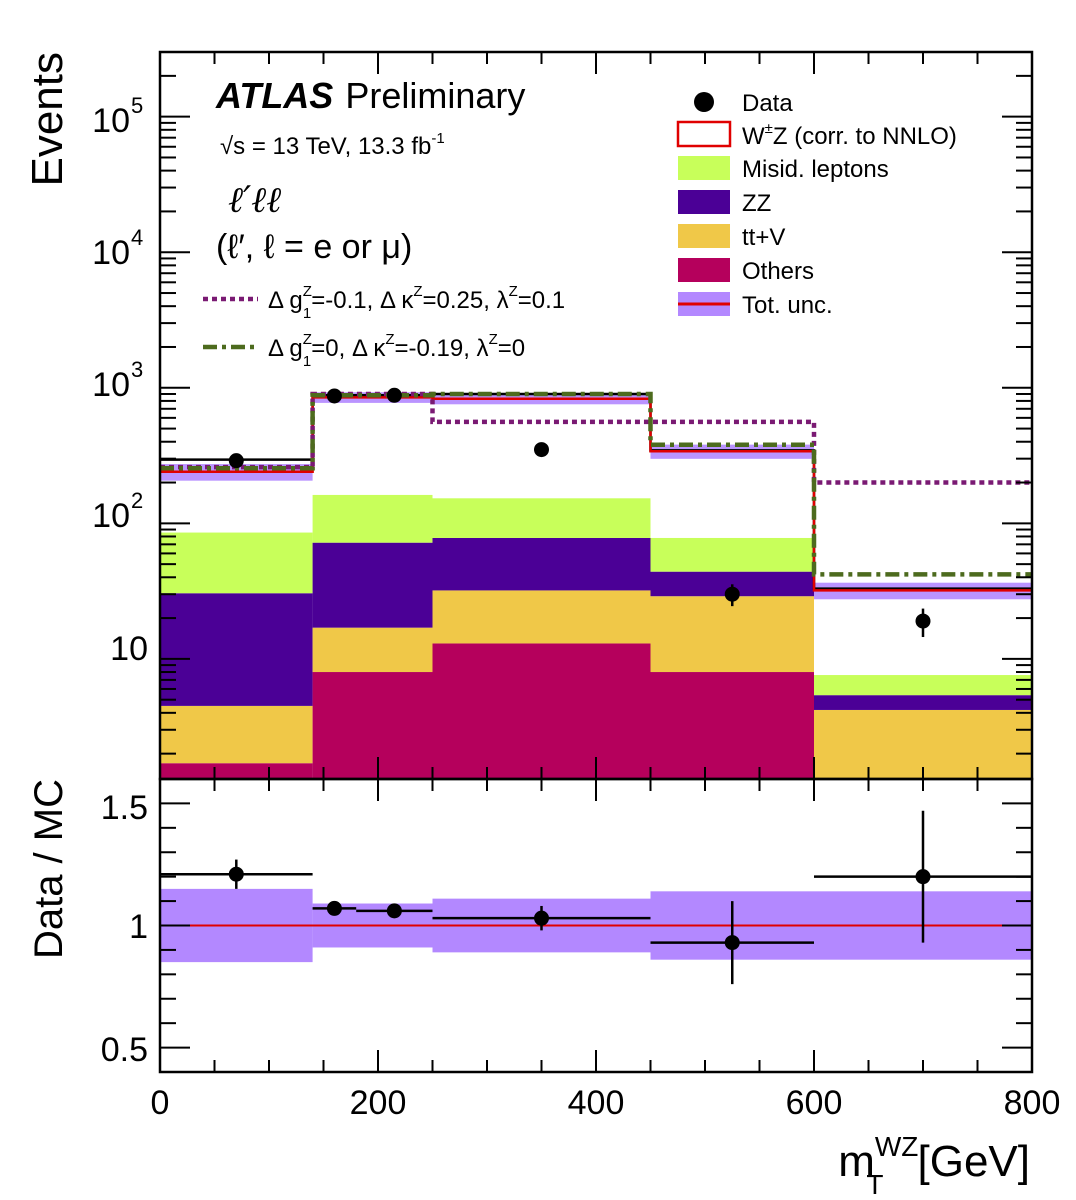  What do you see at coordinates (111, 516) in the screenshot?
I see `ytick-label-1e2: 10` at bounding box center [111, 516].